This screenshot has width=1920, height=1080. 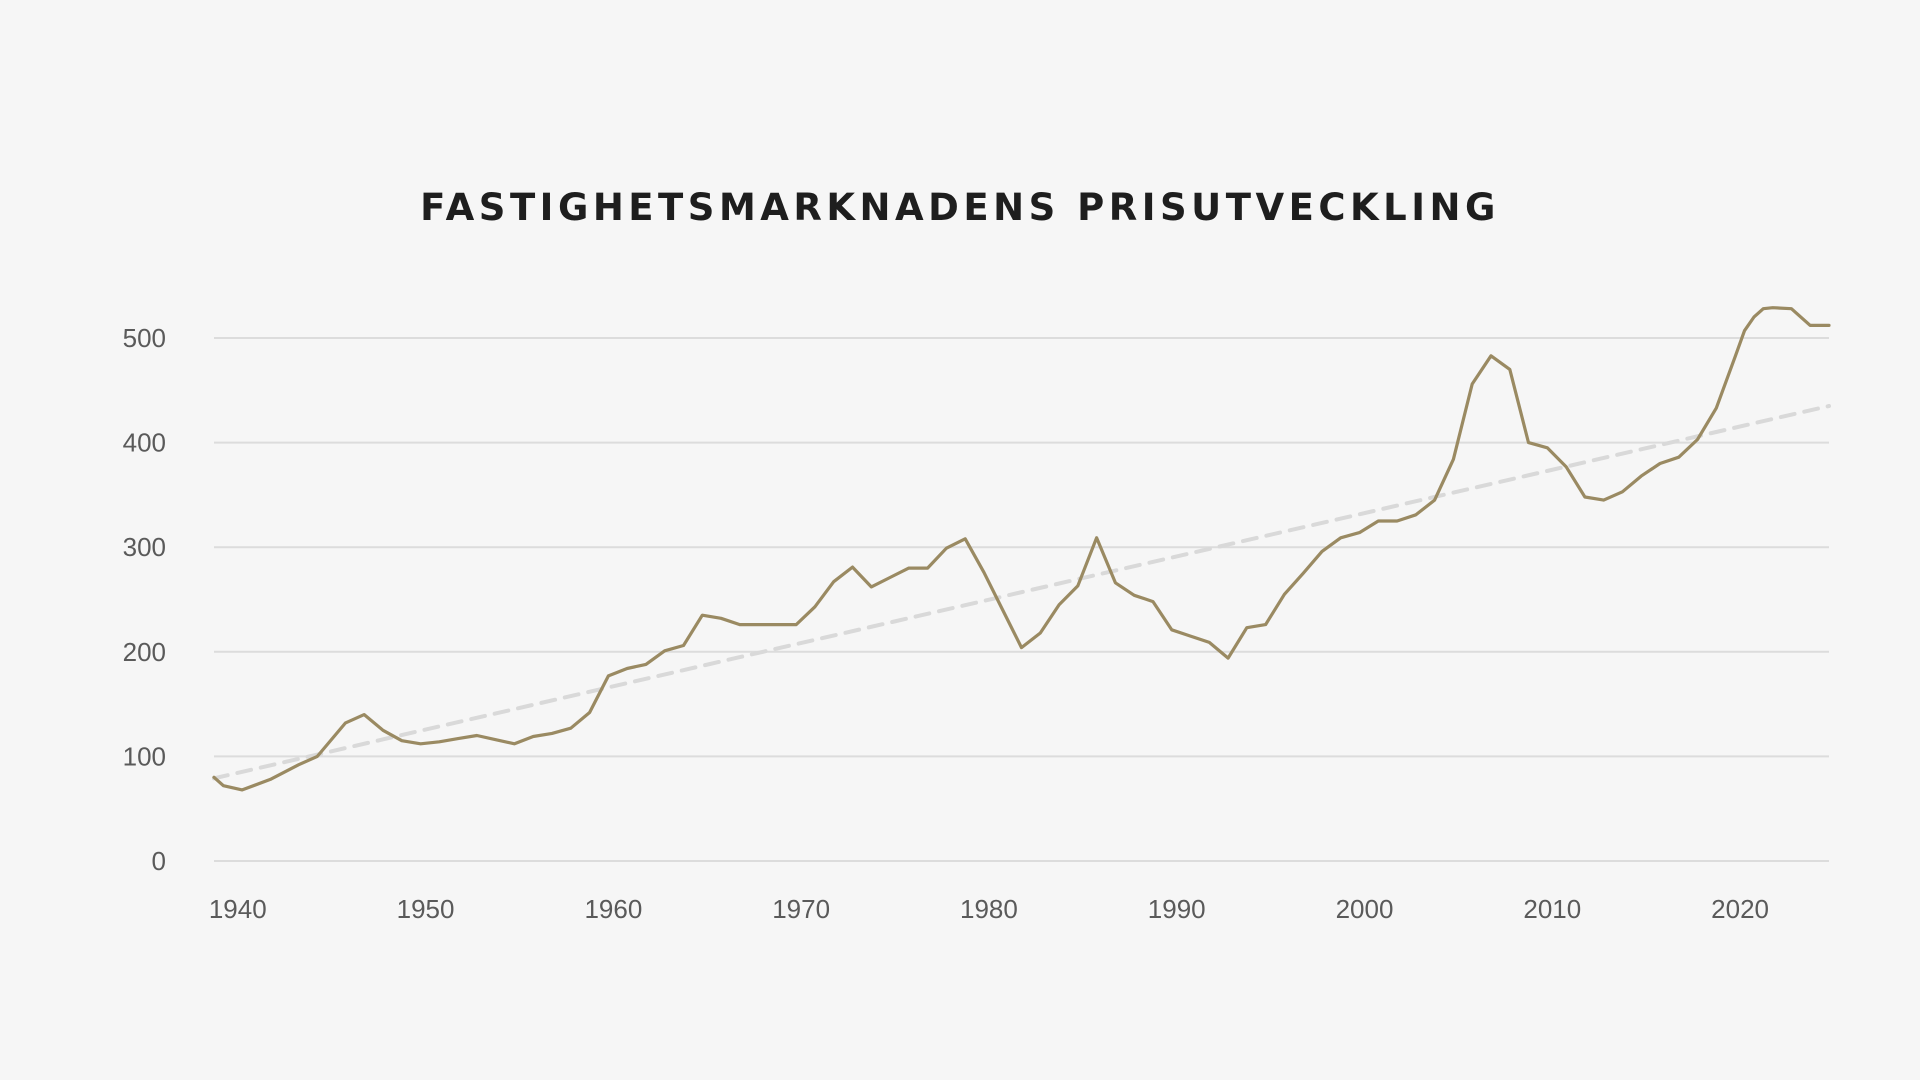 I want to click on x-tick-label-2020: 2020, so click(x=1740, y=909).